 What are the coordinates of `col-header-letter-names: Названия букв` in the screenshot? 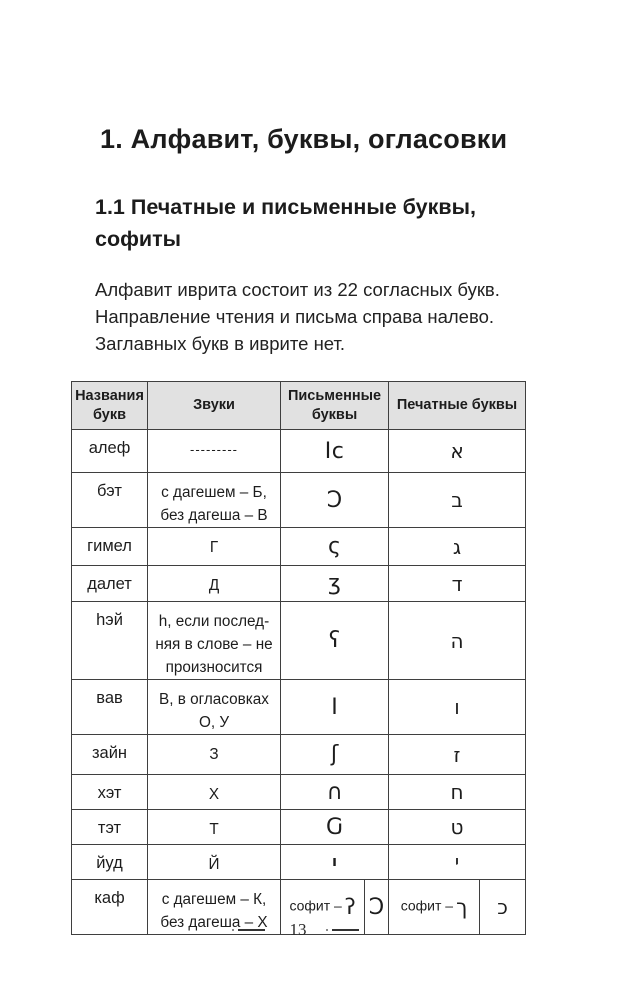 It's located at (109, 405).